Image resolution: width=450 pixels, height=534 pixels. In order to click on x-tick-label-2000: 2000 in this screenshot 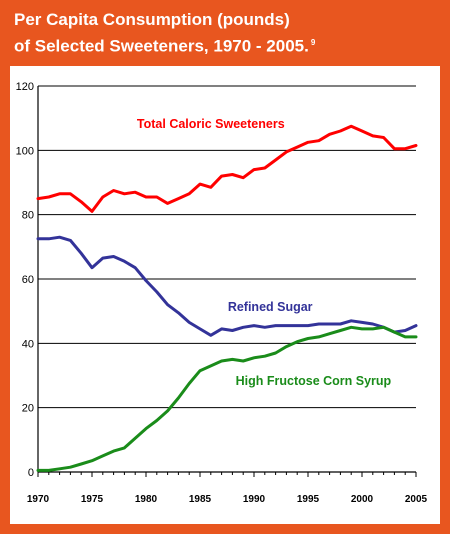, I will do `click(362, 499)`.